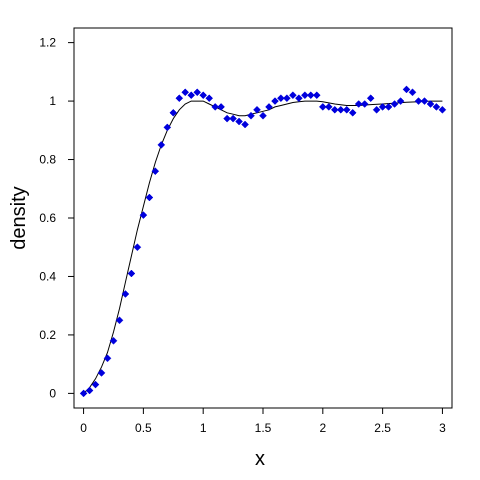  I want to click on y-tick-label: 0, so click(52, 393).